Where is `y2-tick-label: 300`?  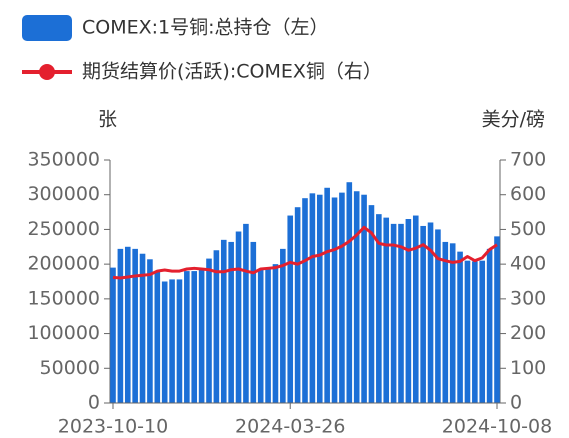
y2-tick-label: 300 is located at coordinates (528, 298).